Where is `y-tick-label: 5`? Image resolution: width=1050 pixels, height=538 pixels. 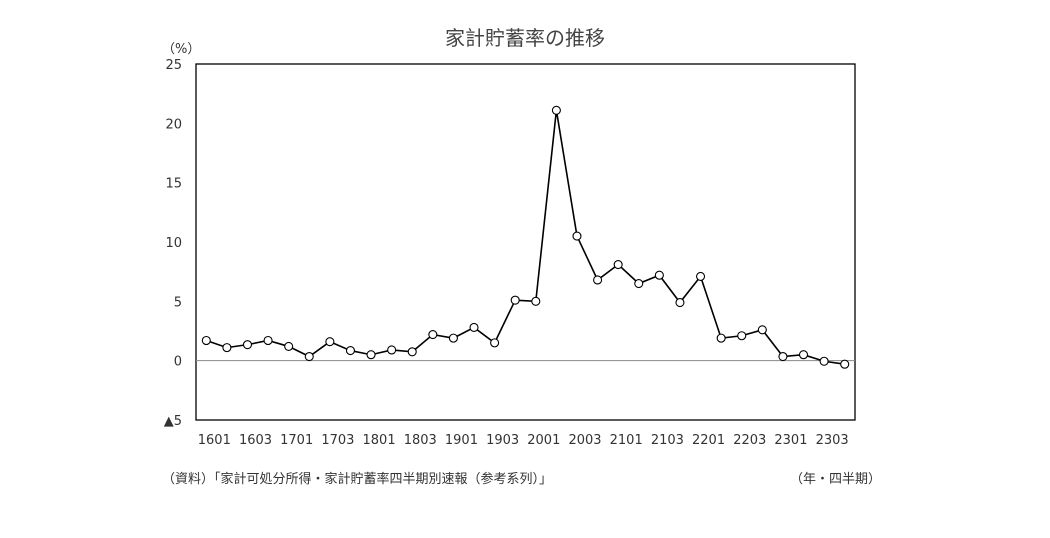
y-tick-label: 5 is located at coordinates (178, 302).